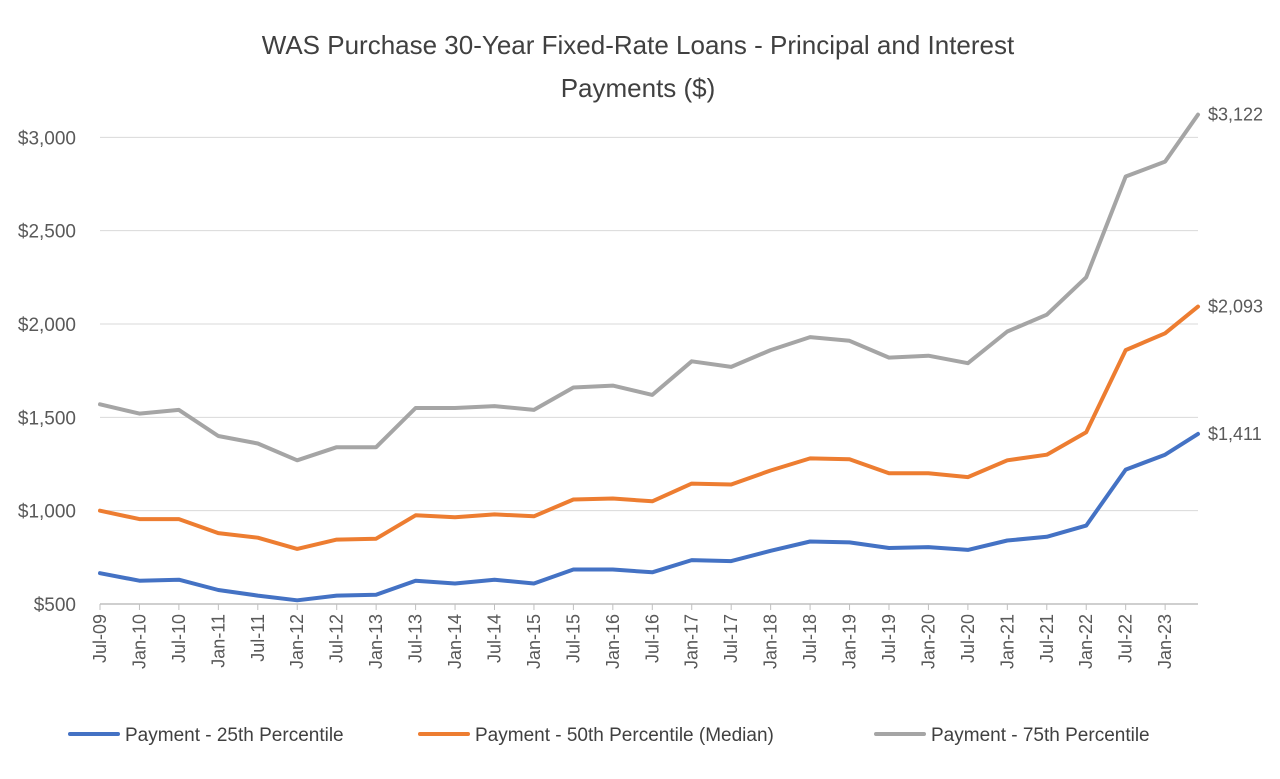 Image resolution: width=1280 pixels, height=779 pixels. What do you see at coordinates (1126, 638) in the screenshot?
I see `x-tick-label: Jul-22` at bounding box center [1126, 638].